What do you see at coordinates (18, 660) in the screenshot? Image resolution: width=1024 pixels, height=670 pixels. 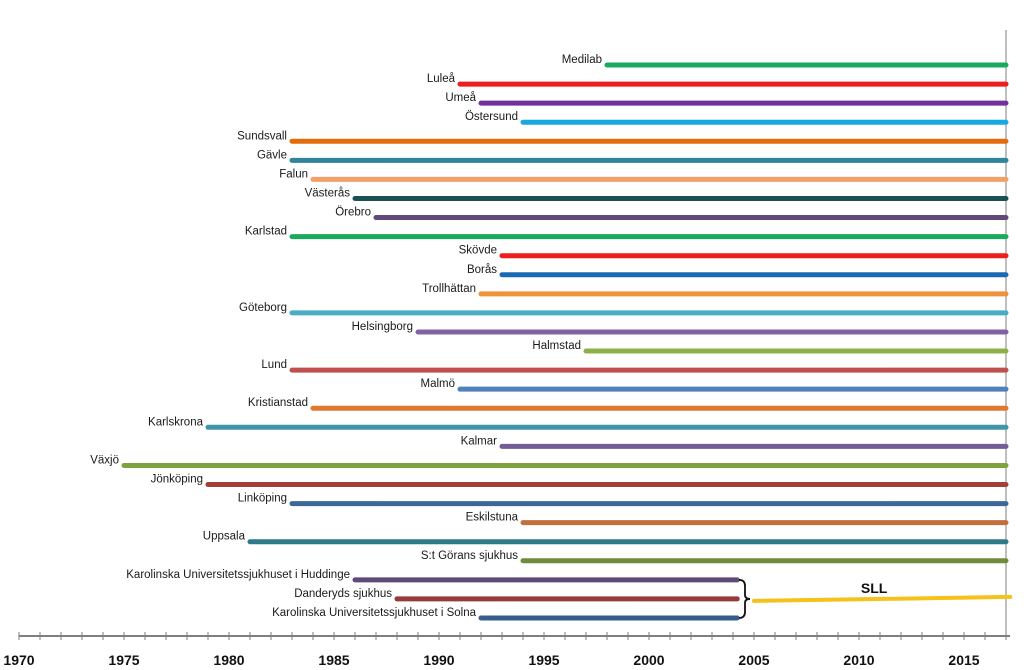 I see `x-tick-label-0: 1970` at bounding box center [18, 660].